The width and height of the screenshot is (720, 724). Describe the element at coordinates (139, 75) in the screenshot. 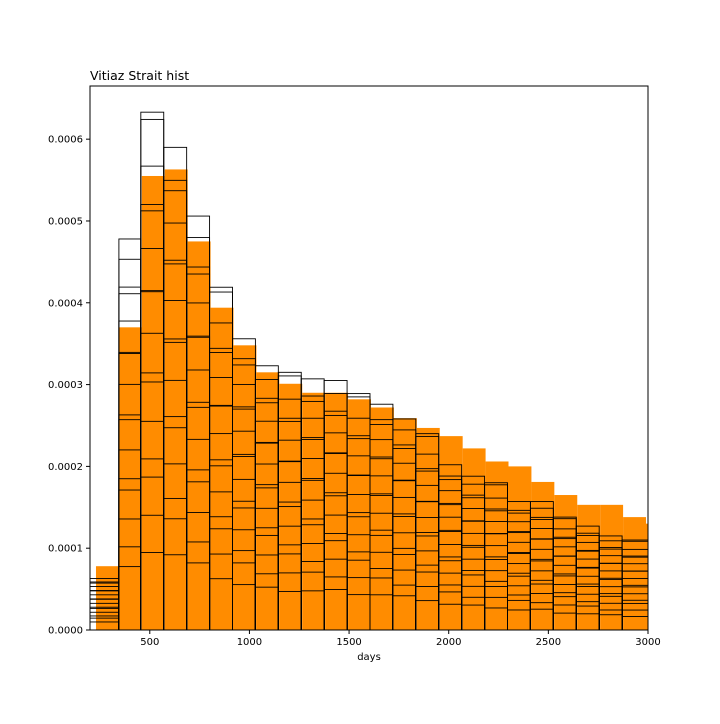

I see `chart-title: Vitiaz Strait hist` at that location.